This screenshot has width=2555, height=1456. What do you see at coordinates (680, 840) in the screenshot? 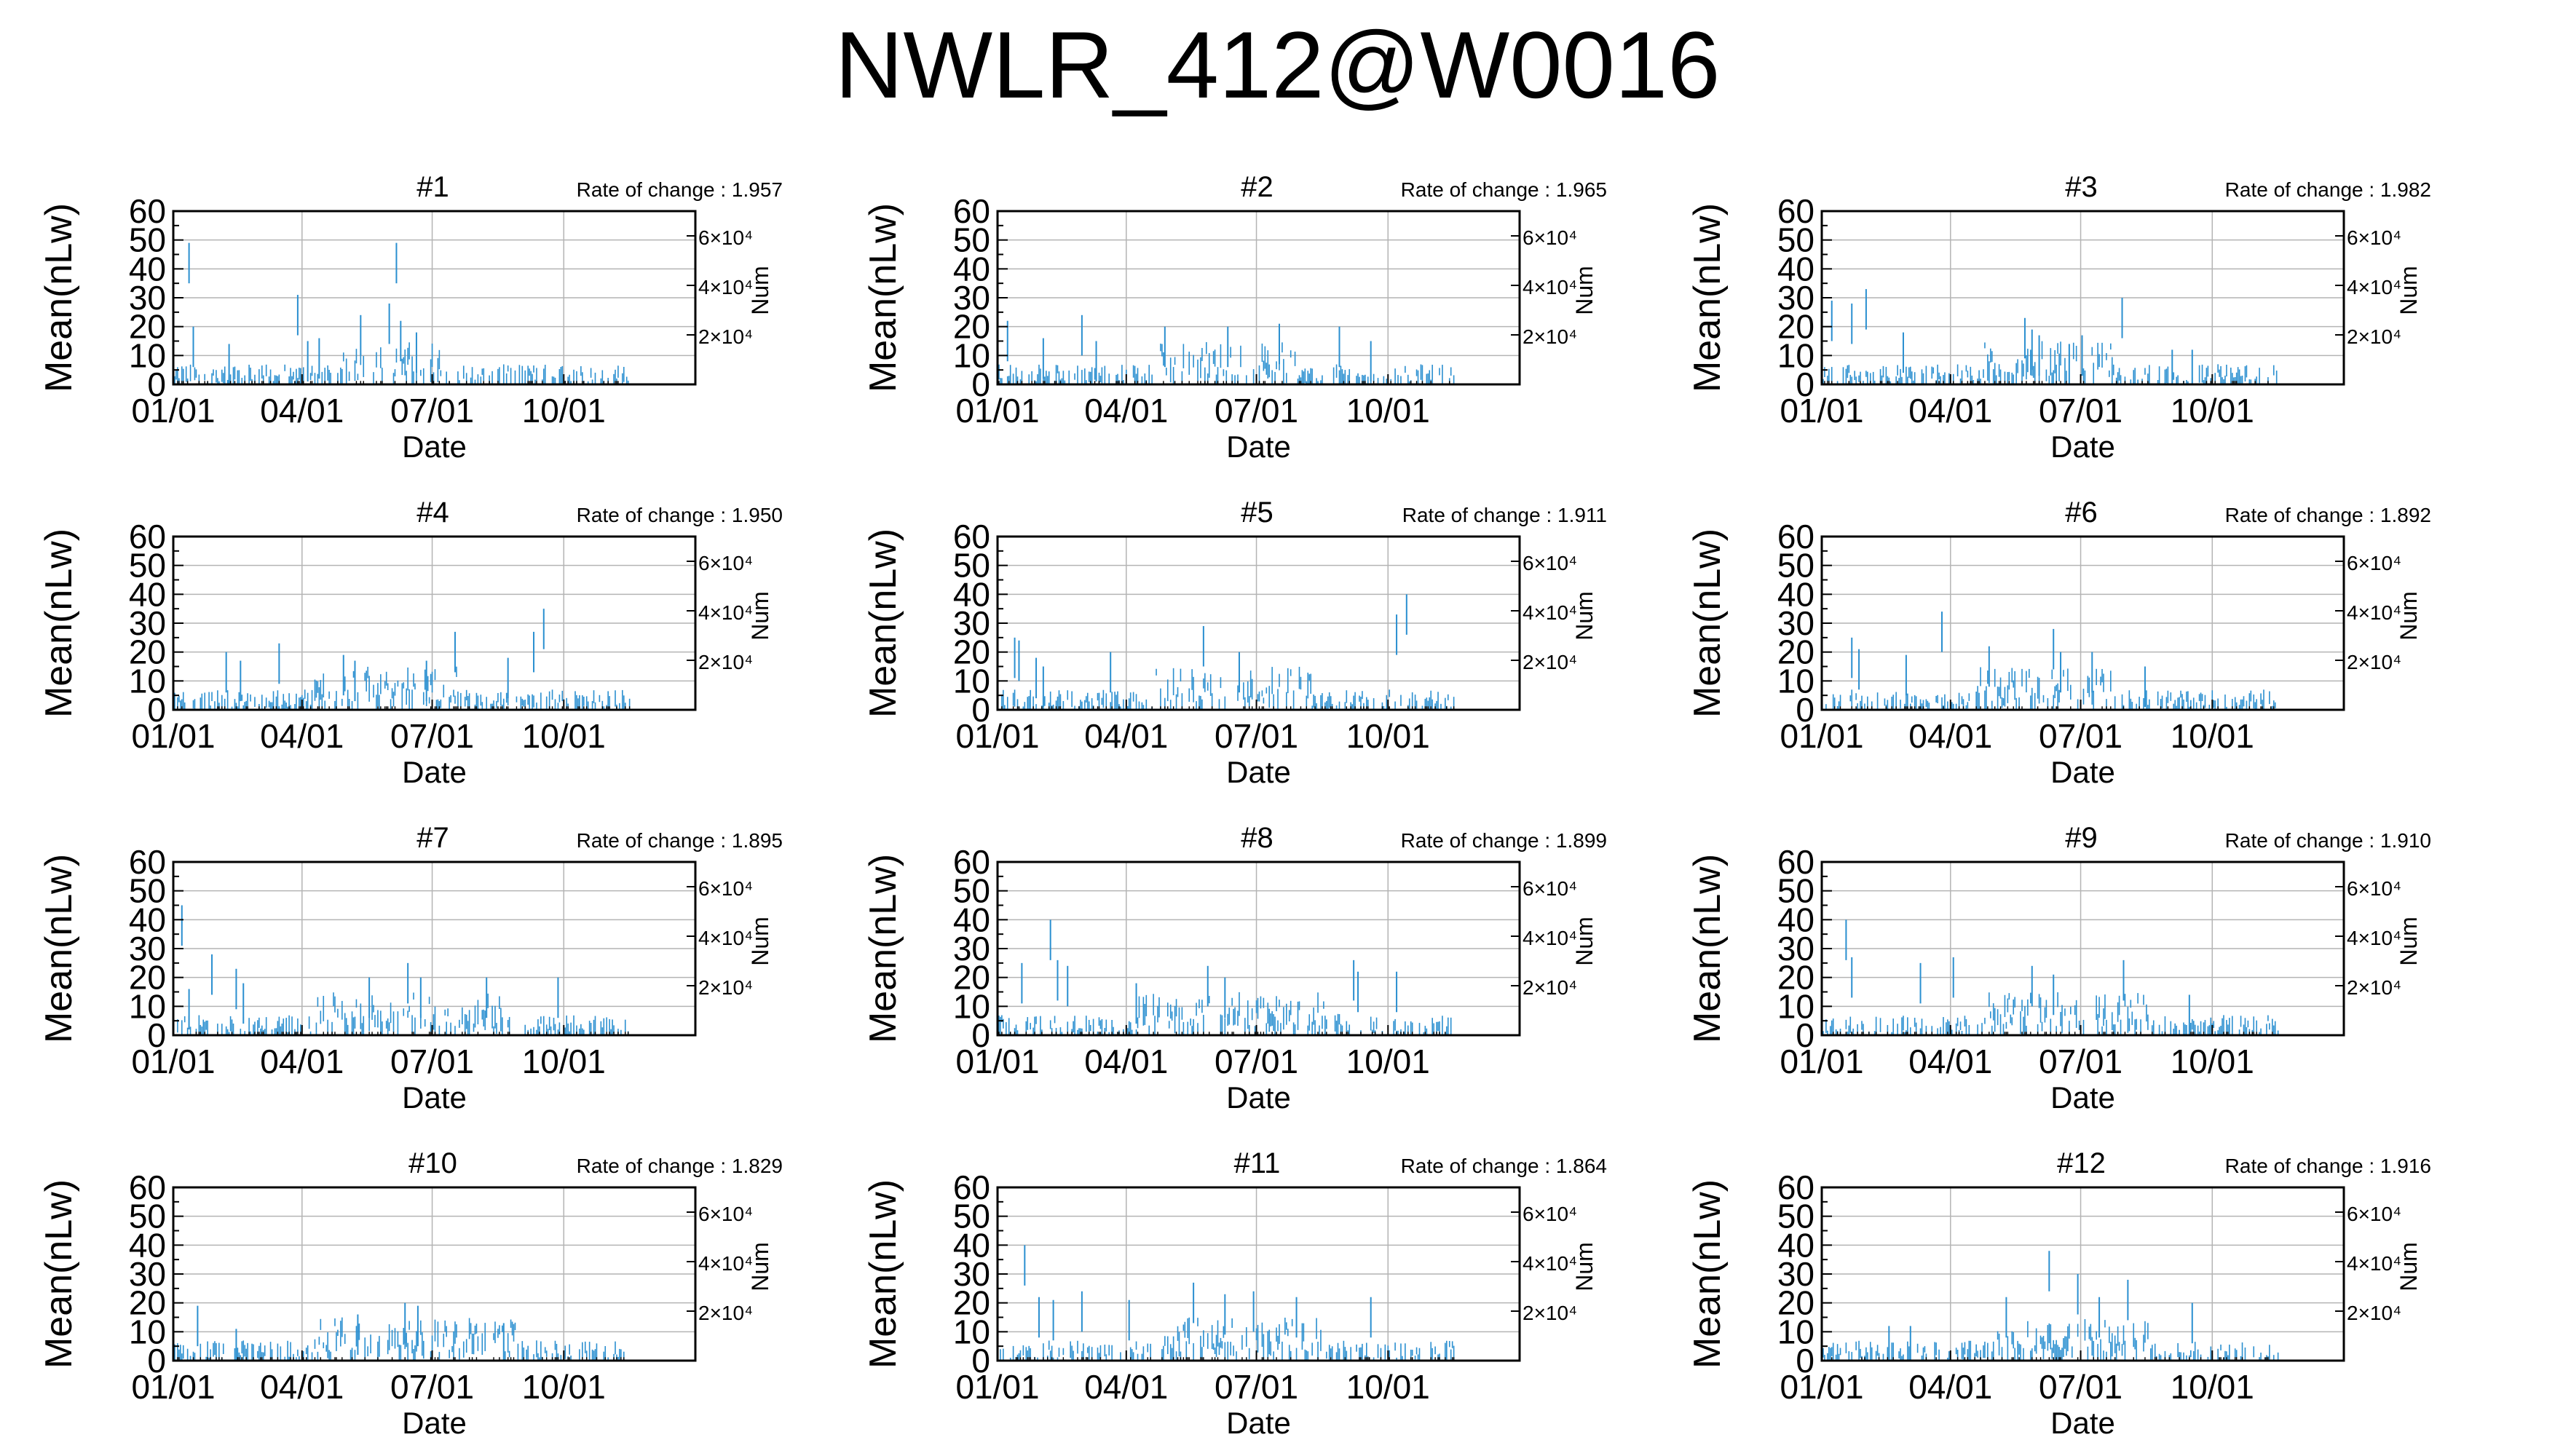
I see `rate-of-change: Rate of change : 1.895` at bounding box center [680, 840].